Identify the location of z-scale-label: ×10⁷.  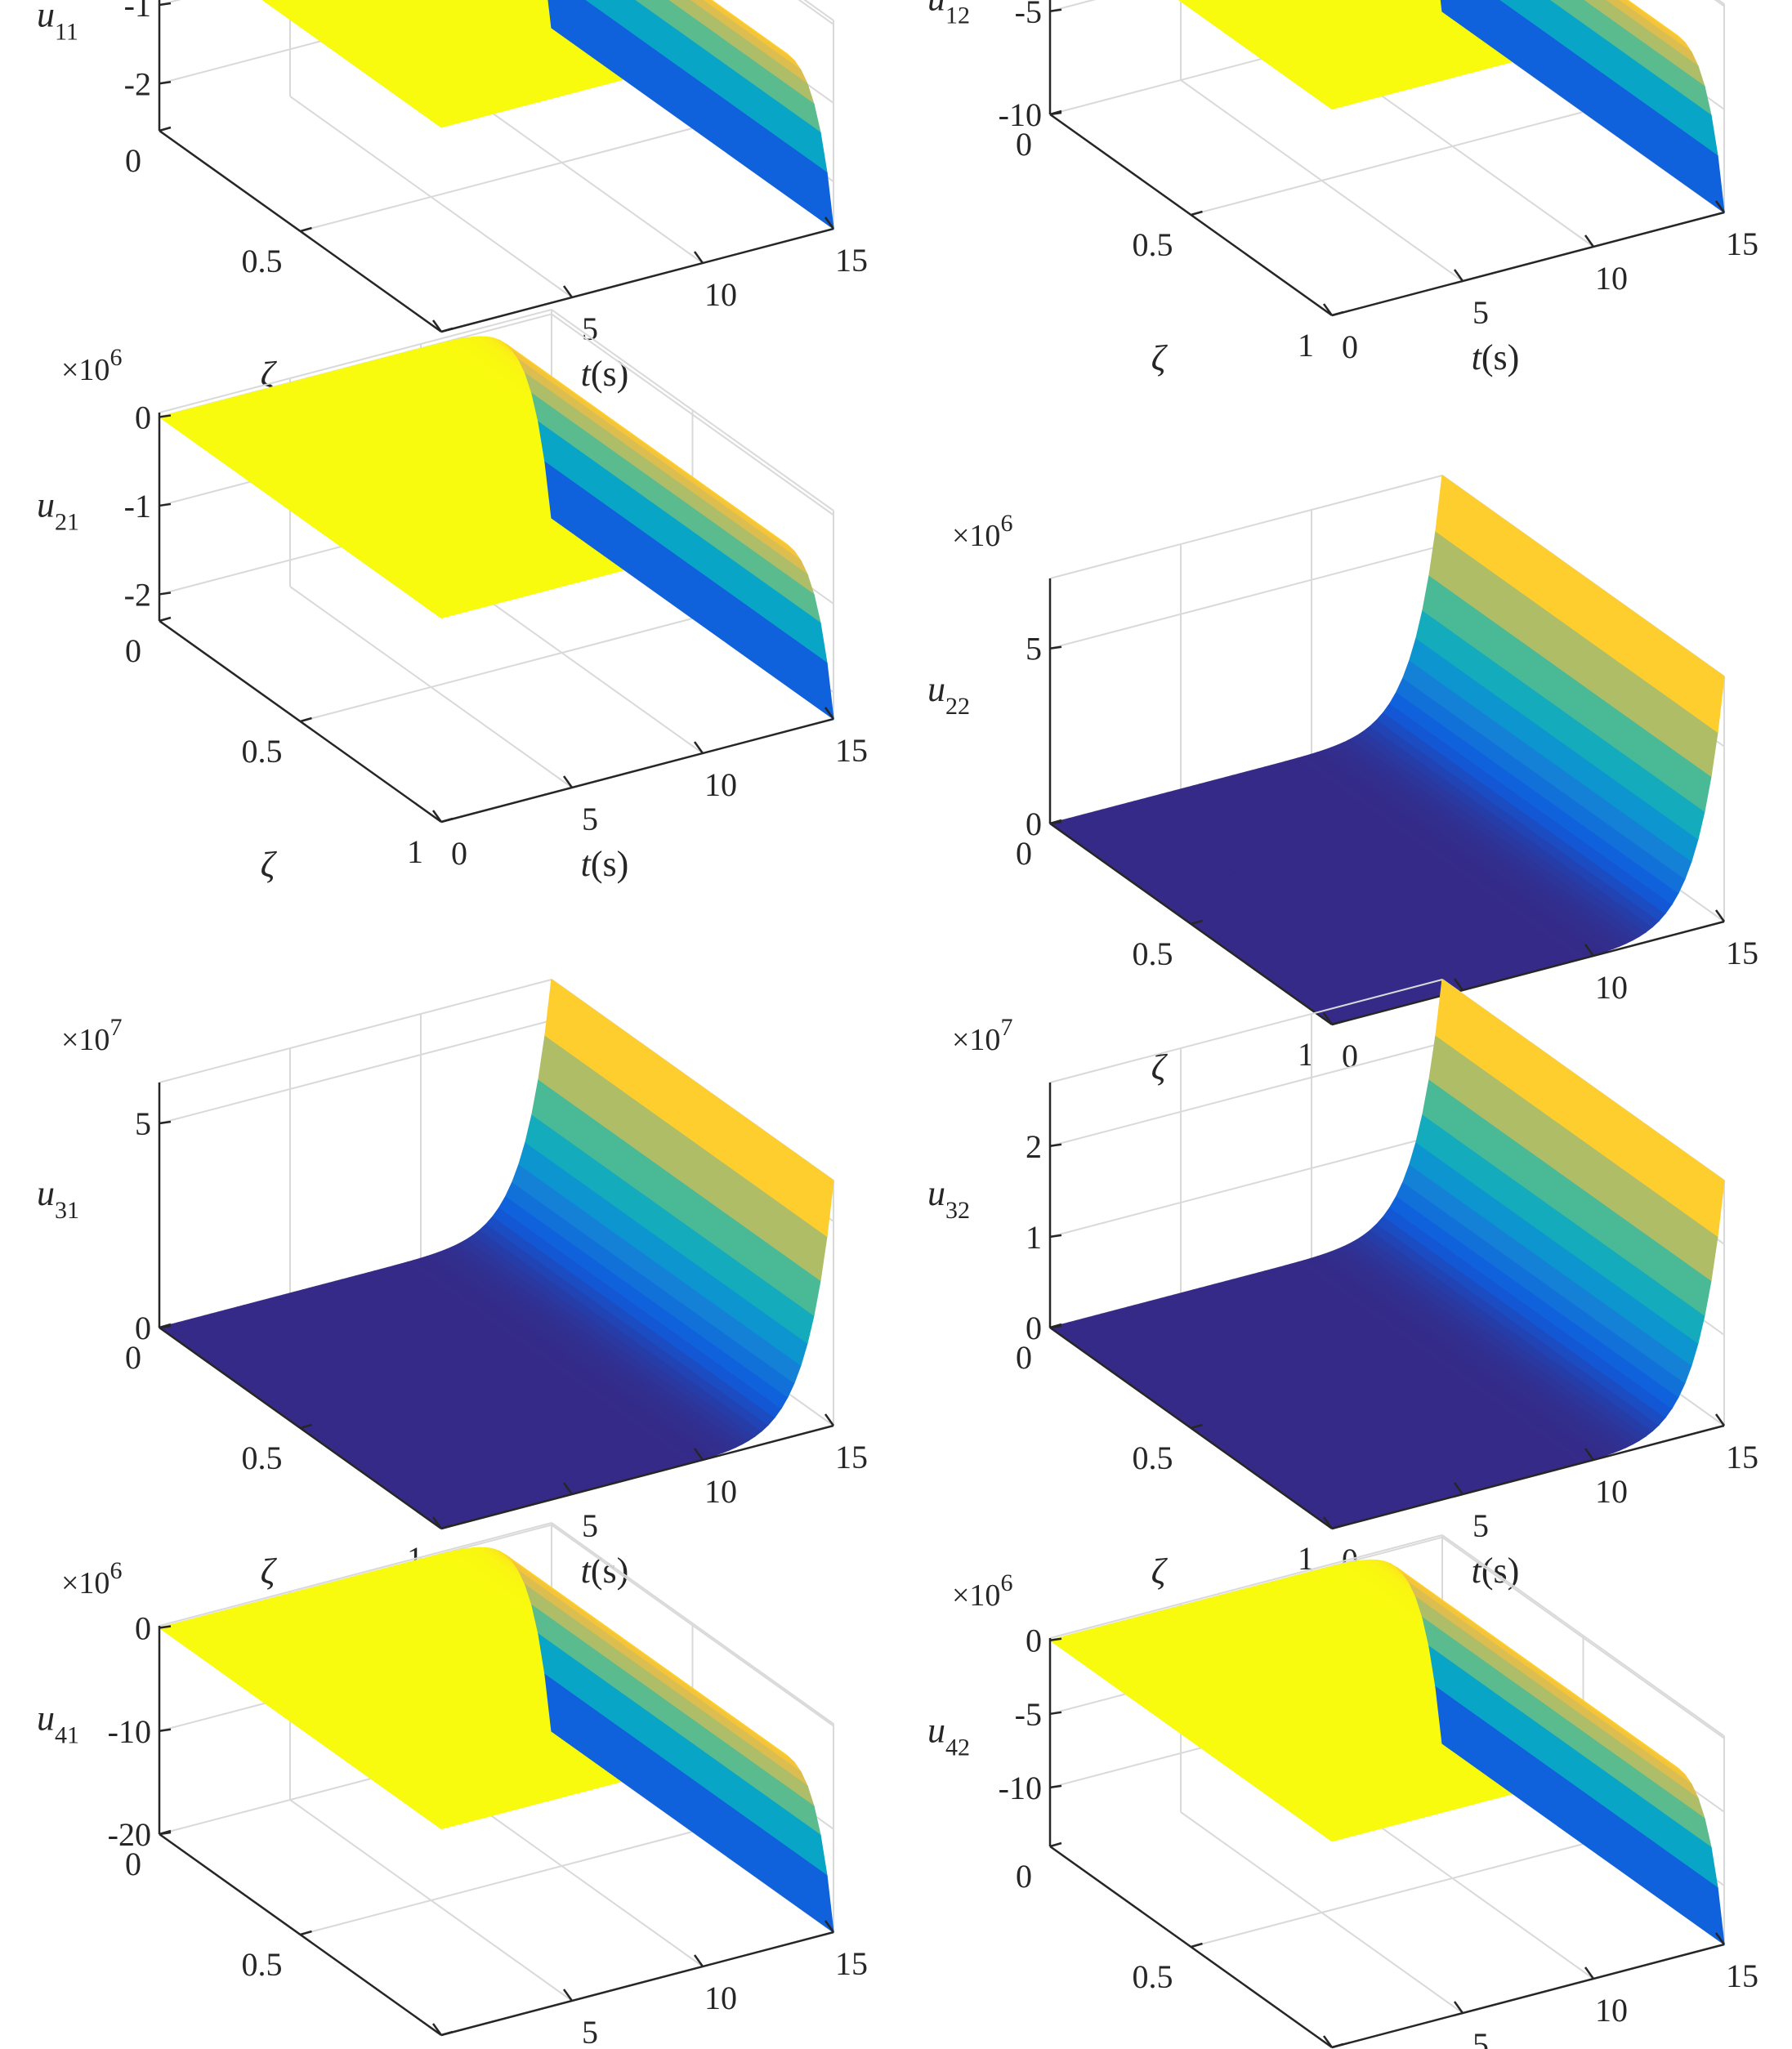
(982, 1035).